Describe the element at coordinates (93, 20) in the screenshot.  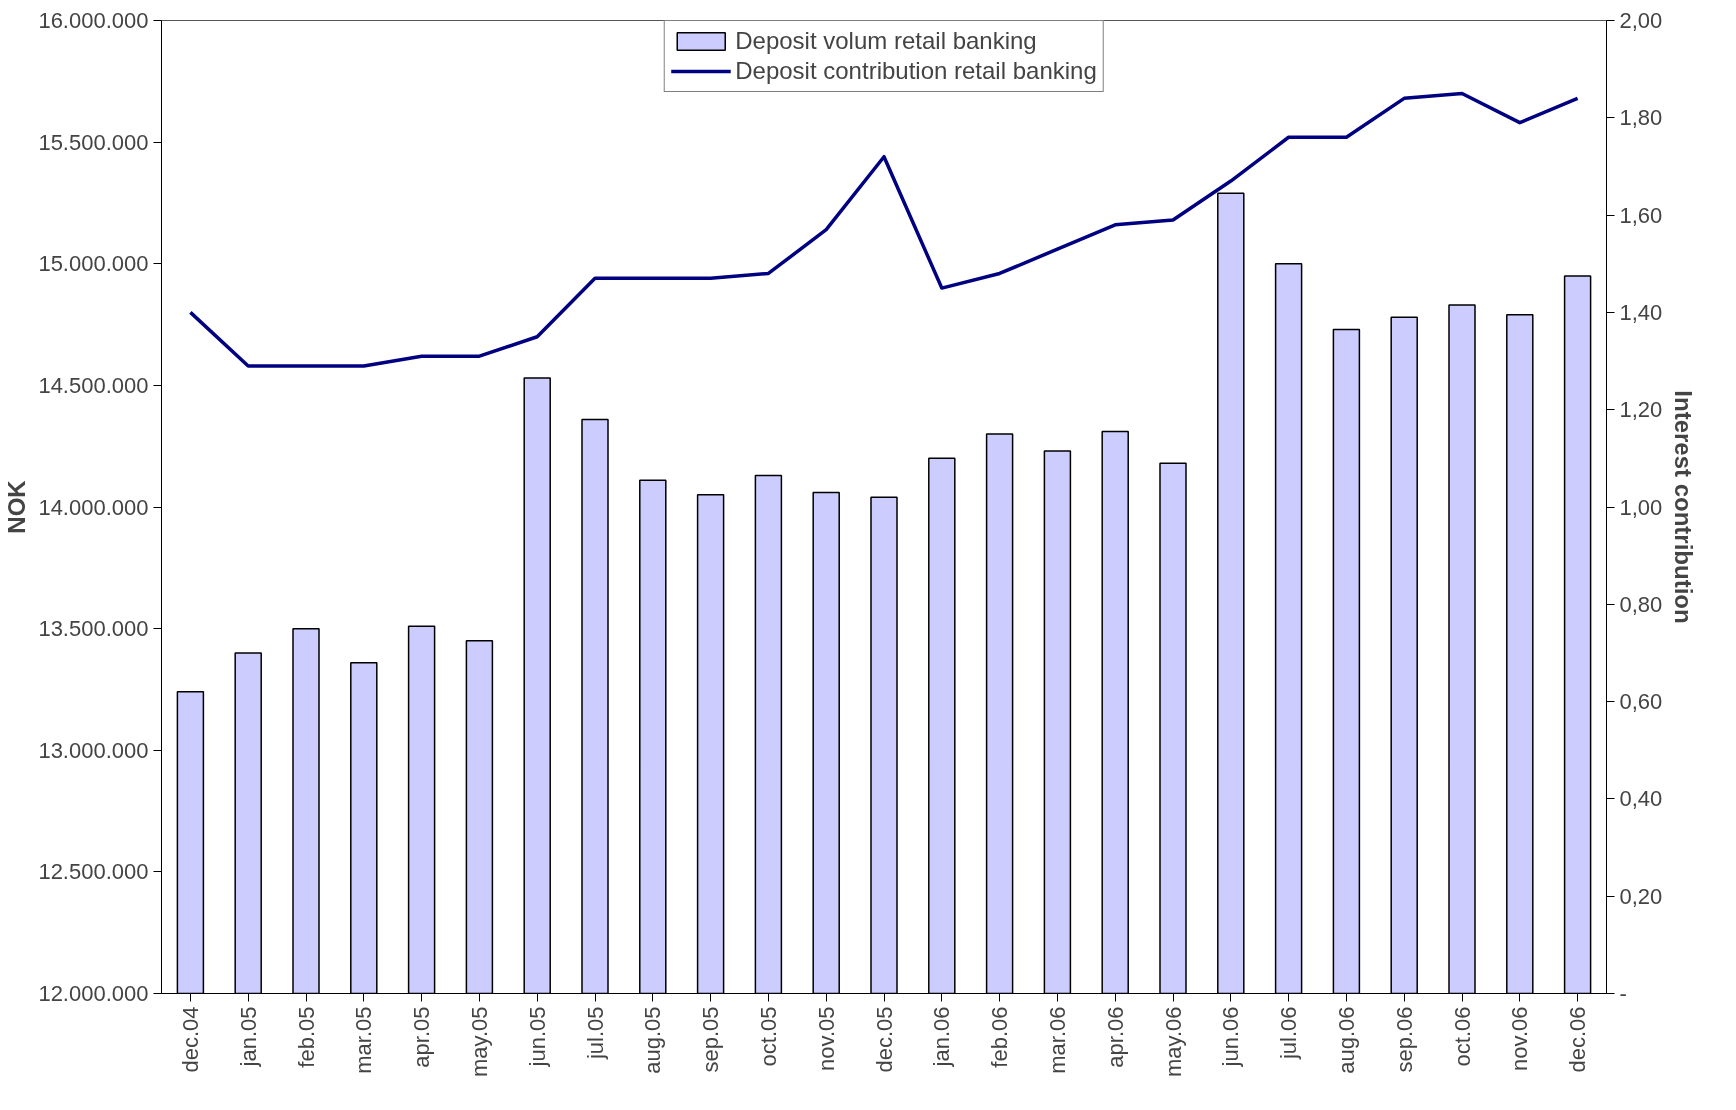
I see `y-tick-label: 16.000.000` at that location.